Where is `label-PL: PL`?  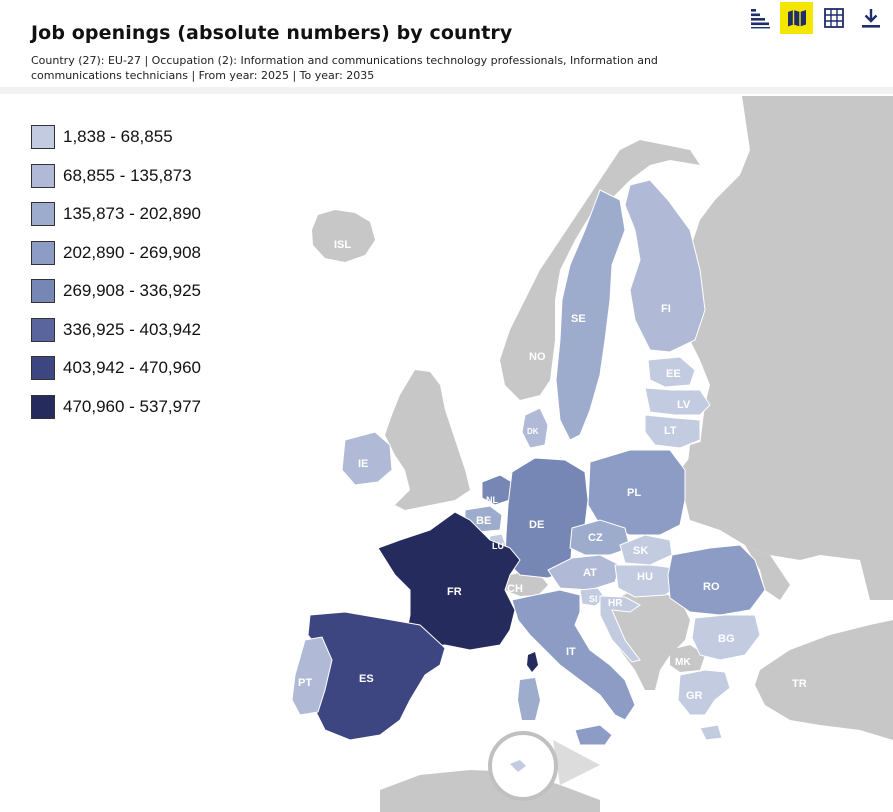 label-PL: PL is located at coordinates (634, 493).